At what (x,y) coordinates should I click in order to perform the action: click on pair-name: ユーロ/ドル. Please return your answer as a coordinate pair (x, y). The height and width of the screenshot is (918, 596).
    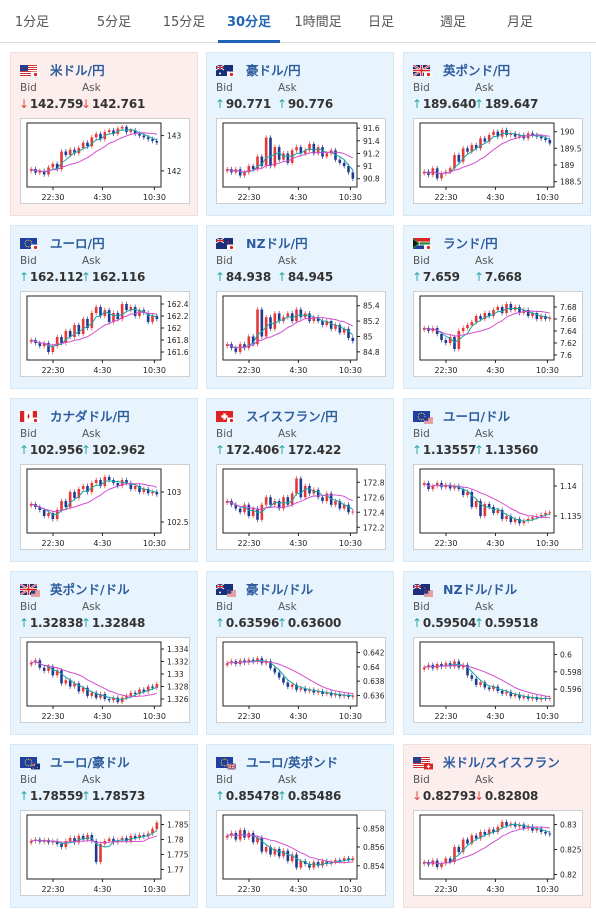
    Looking at the image, I should click on (477, 416).